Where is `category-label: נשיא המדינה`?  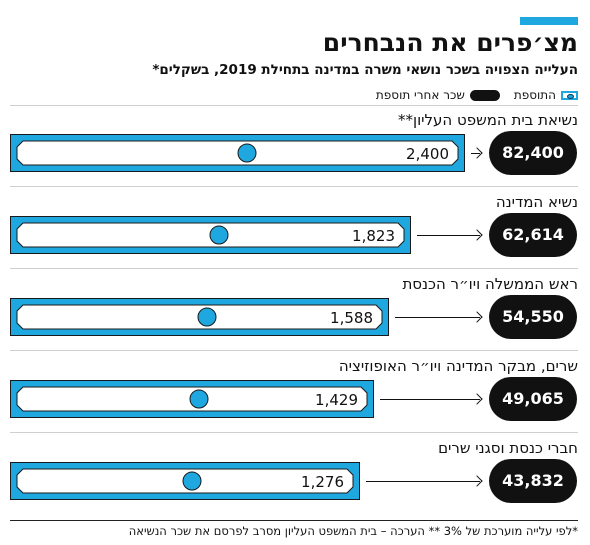 category-label: נשיא המדינה is located at coordinates (536, 202).